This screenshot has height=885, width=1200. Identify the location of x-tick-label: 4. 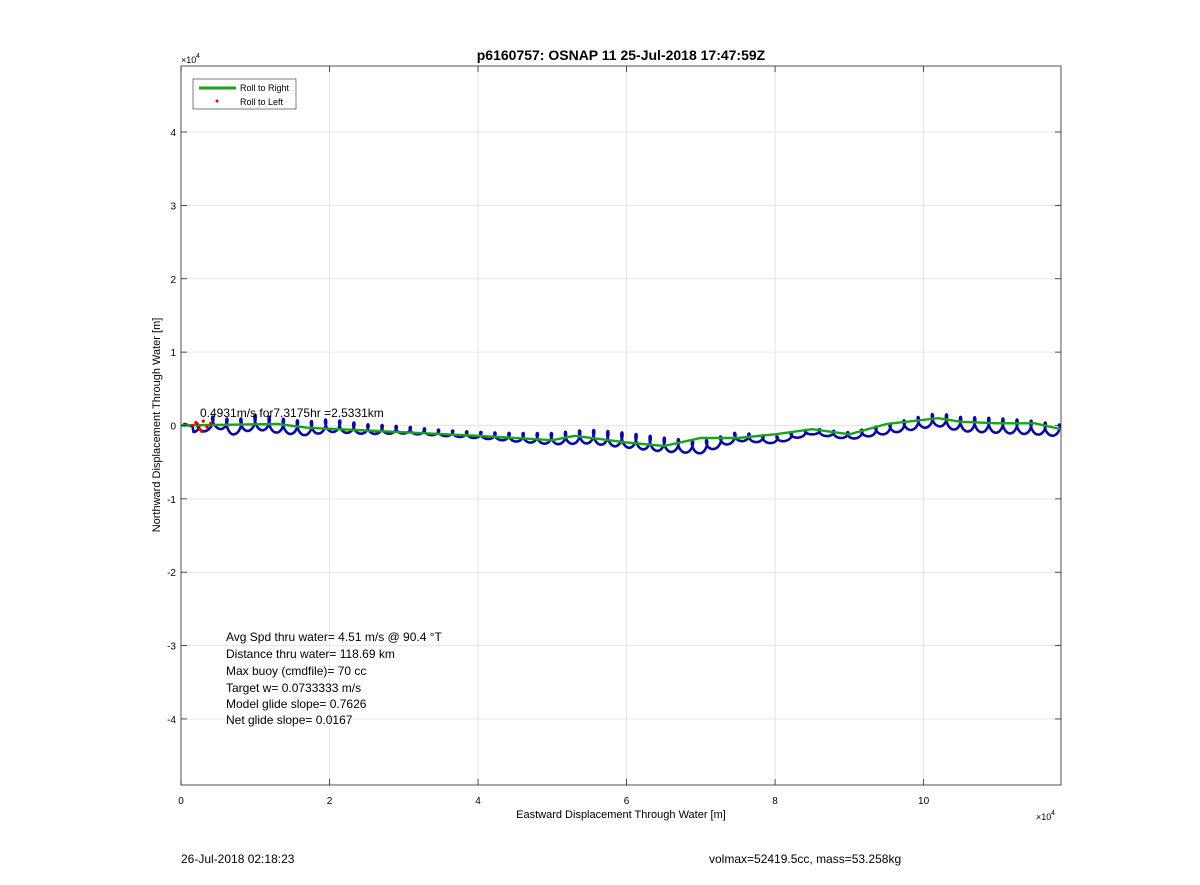
(478, 801).